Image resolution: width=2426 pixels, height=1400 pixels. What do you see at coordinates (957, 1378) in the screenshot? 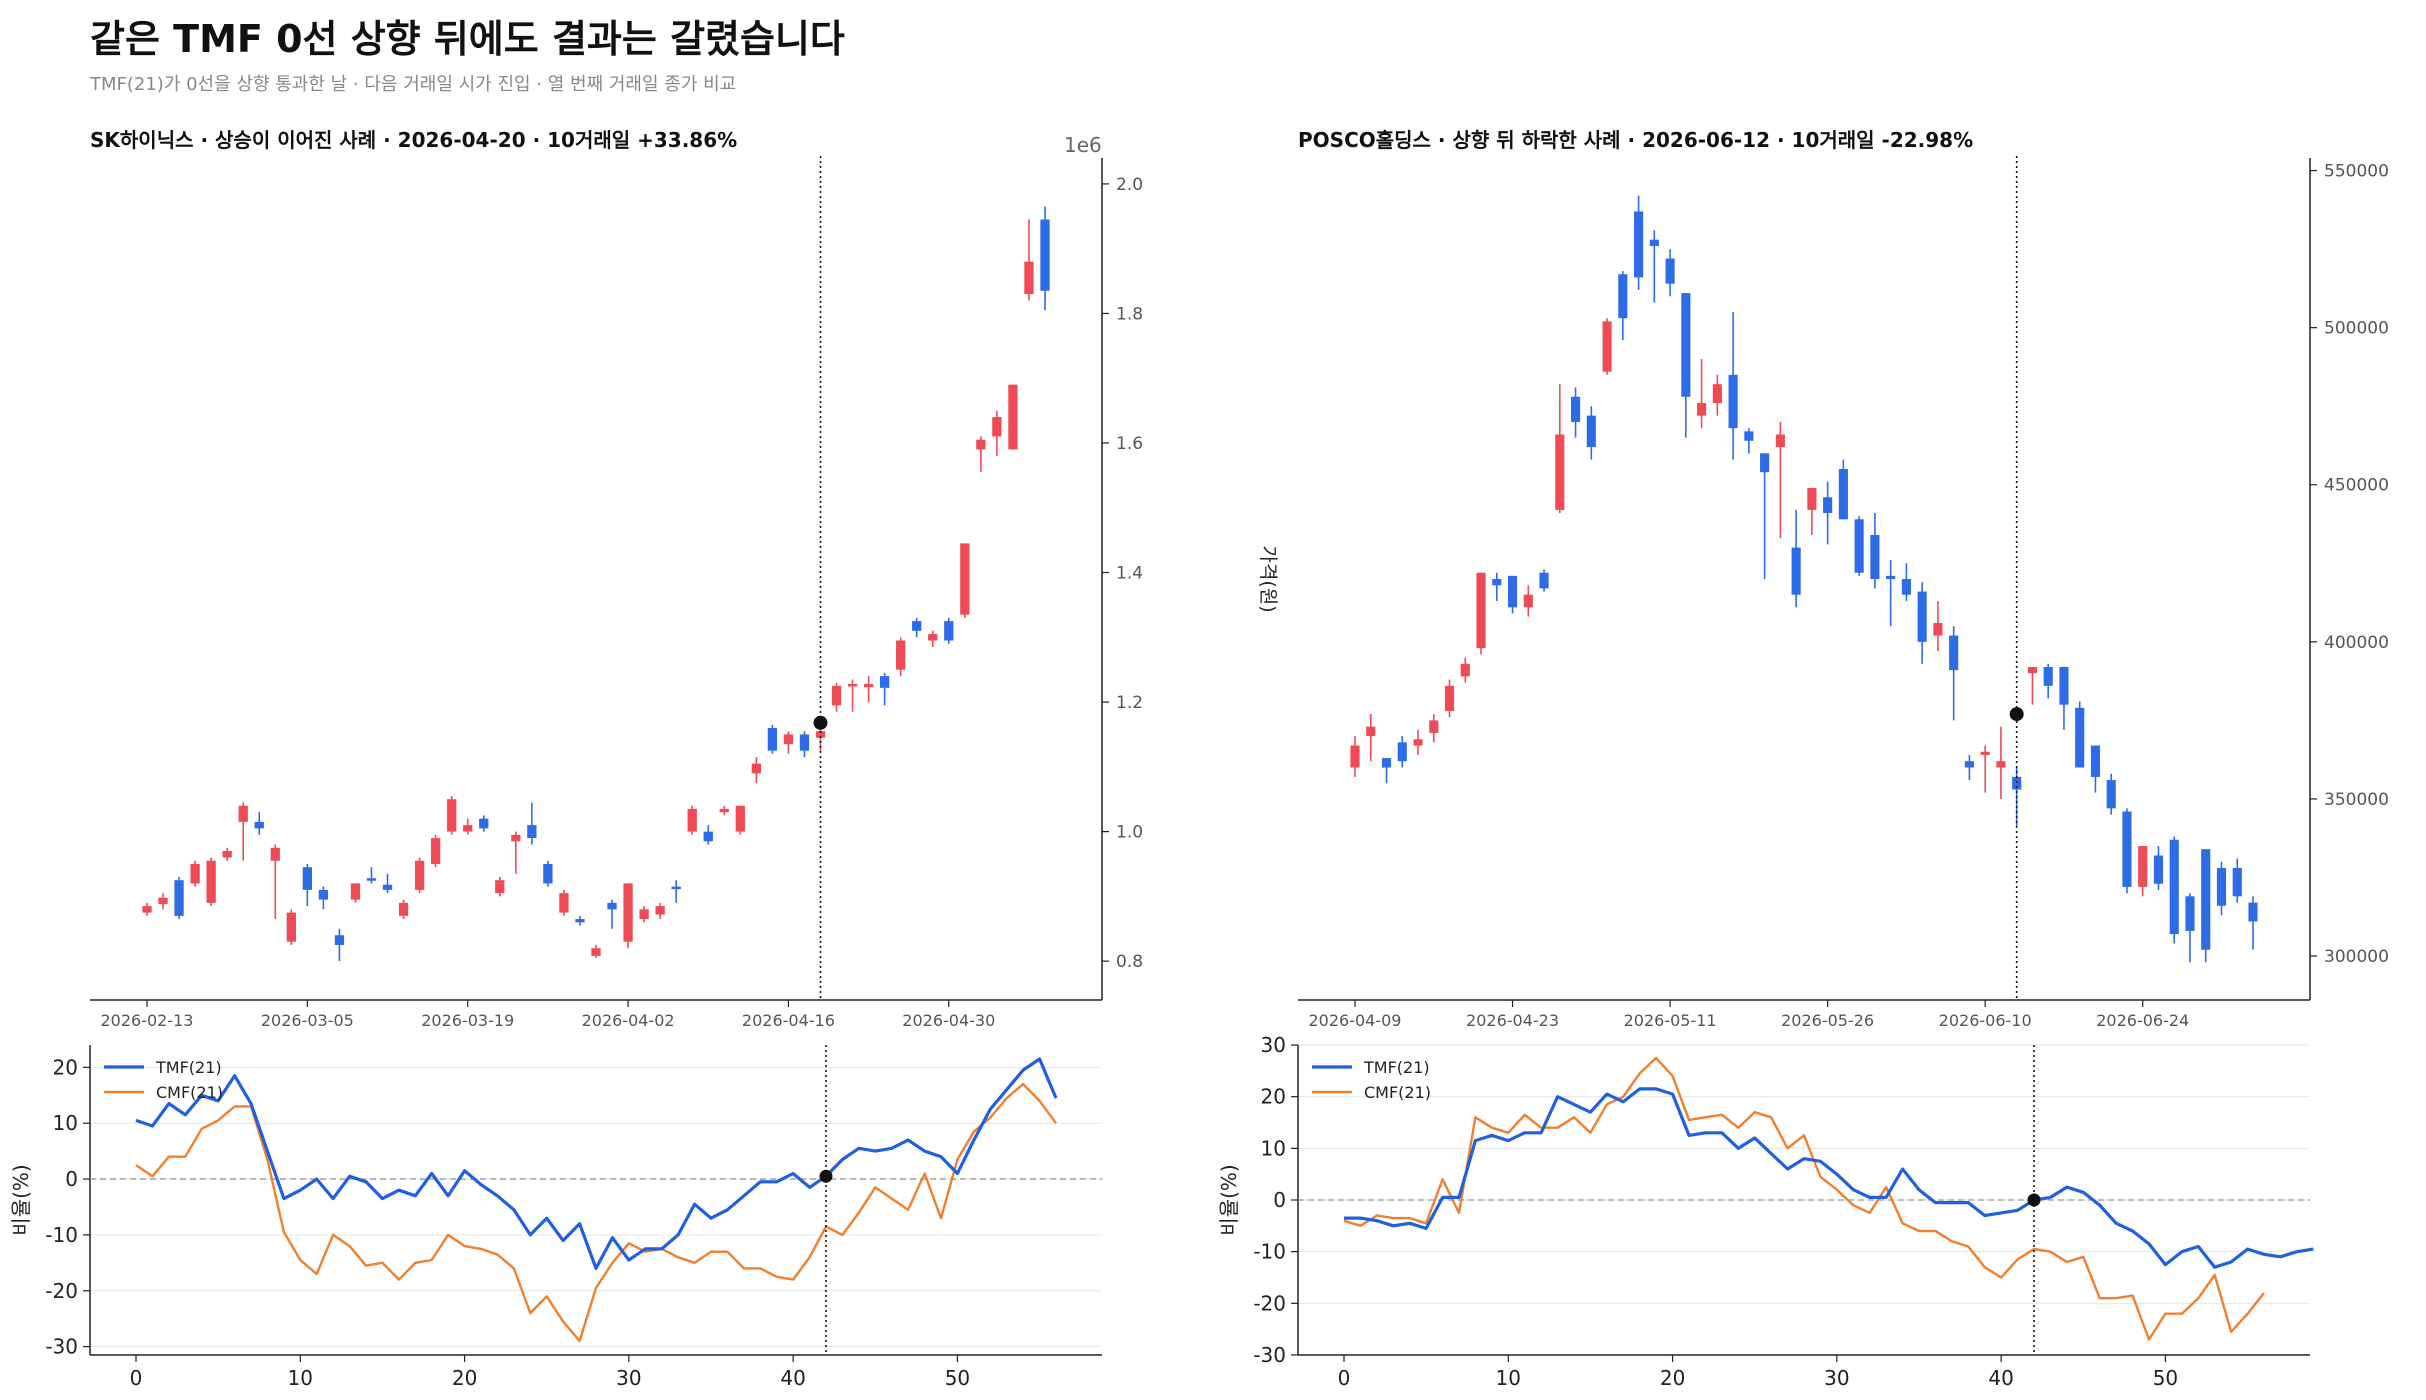
I see `indicator-panel-1-xtick-label: 50` at bounding box center [957, 1378].